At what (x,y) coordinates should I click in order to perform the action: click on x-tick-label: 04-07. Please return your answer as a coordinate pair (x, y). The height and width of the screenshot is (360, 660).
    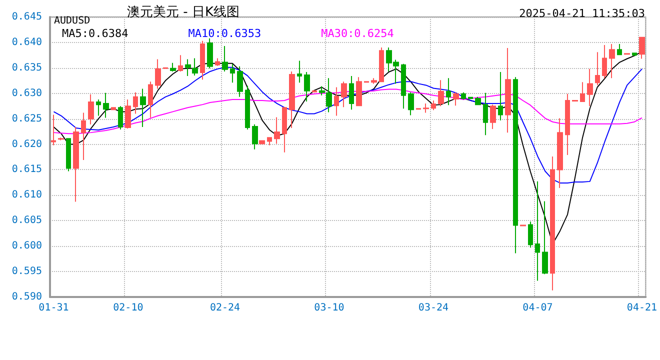
    Looking at the image, I should click on (537, 308).